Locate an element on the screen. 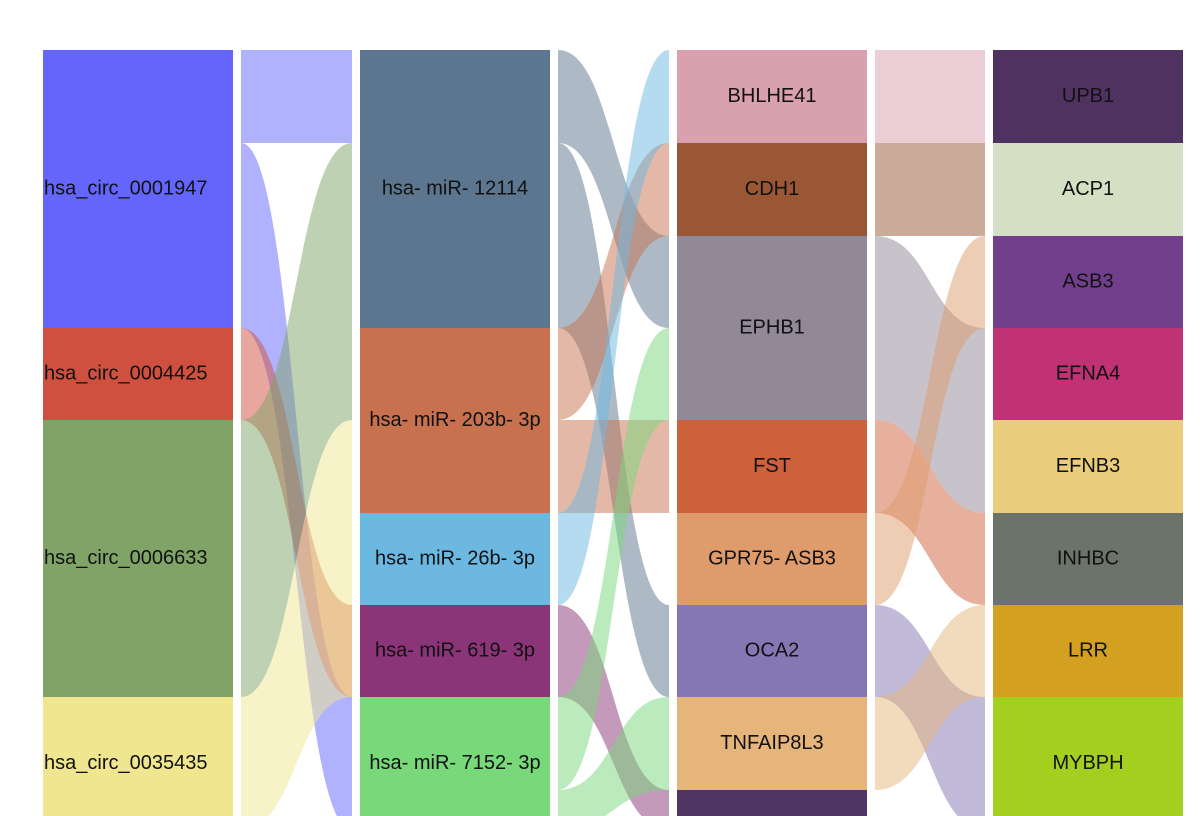 This screenshot has height=816, width=1200. node-label: INHBC is located at coordinates (1088, 558).